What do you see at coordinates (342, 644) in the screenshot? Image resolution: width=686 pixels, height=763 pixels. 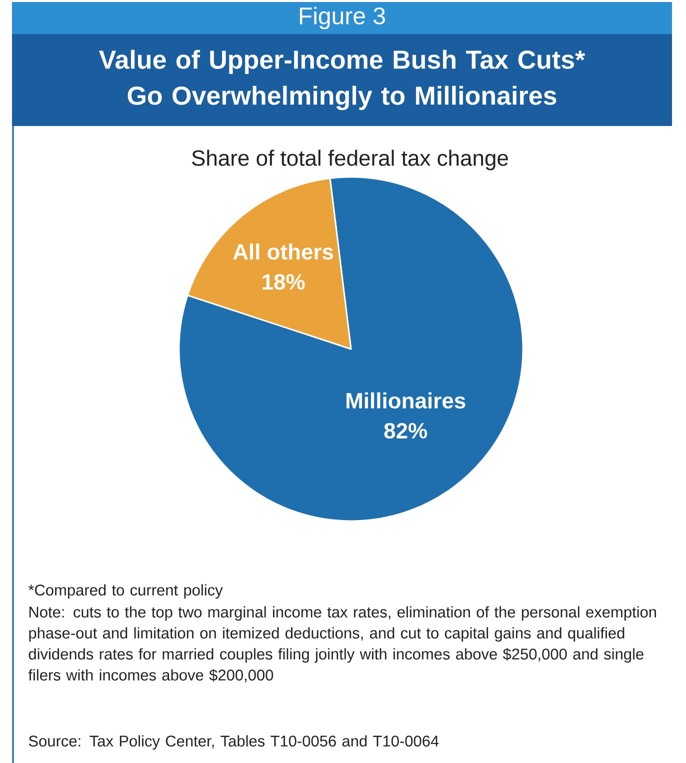 I see `text: Note: cuts to the top two marginal income tax rates, elimination of the personal exemption phase-out and limitation on itemized deductions, and cut to capital gains and qualified dividends rates for married couples filing jointly with incomes above $250,000 and single filers with incomes above $200,000` at bounding box center [342, 644].